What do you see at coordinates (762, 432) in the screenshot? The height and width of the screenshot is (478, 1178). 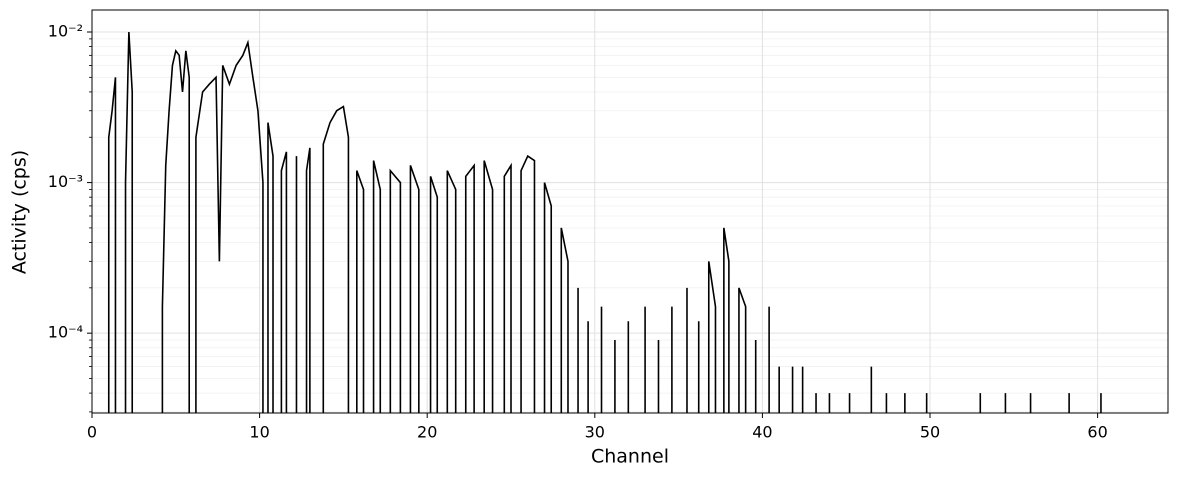 I see `x-tick-label: 40` at bounding box center [762, 432].